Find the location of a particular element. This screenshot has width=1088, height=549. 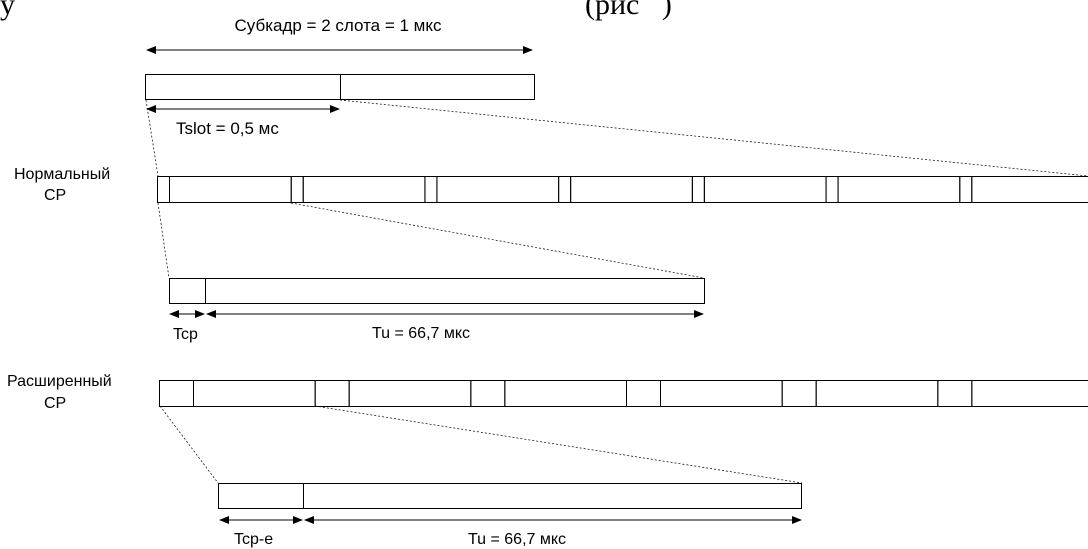

normal-symbol-5-cp is located at coordinates (698, 189).